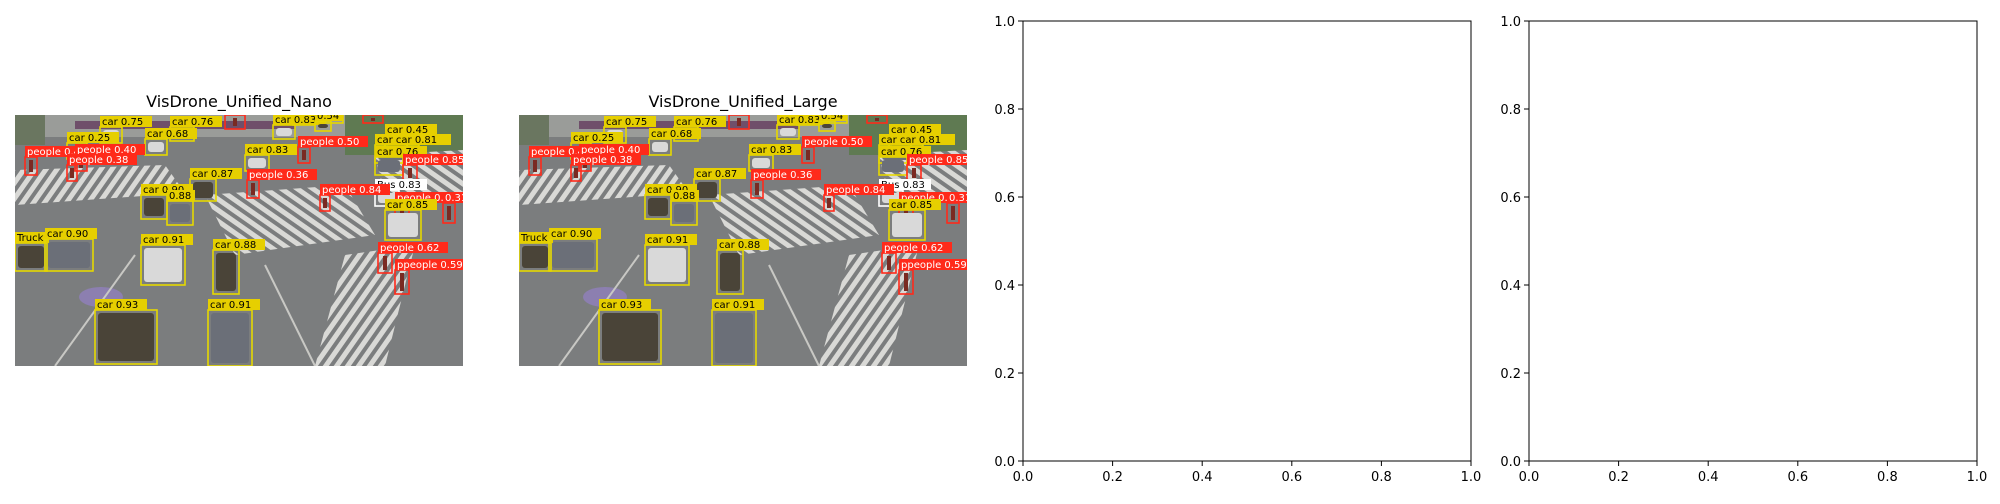 The height and width of the screenshot is (504, 2000). I want to click on detection-label: car 0.87, so click(716, 174).